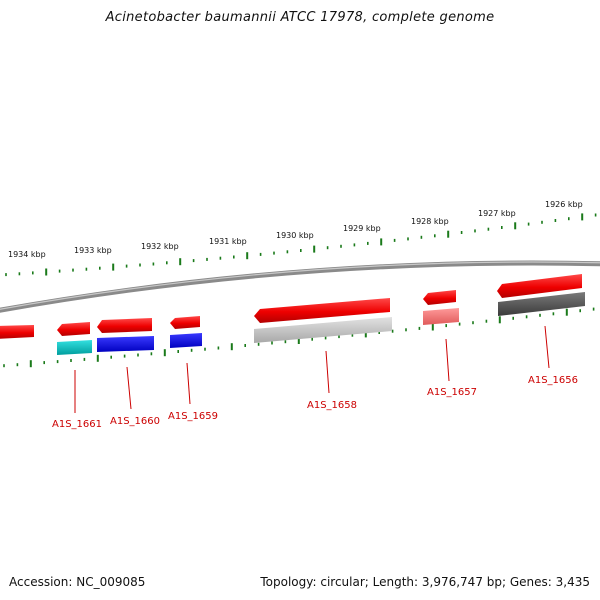 Image resolution: width=600 pixels, height=600 pixels. I want to click on accession-text: Accession: NC_009085, so click(77, 582).